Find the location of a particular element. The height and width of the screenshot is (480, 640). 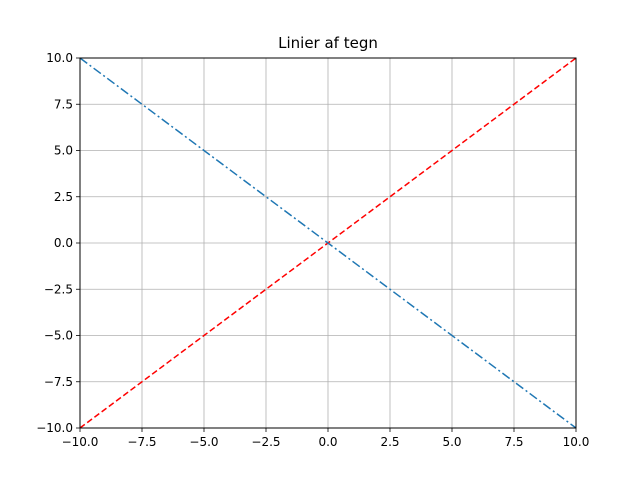

x-tick-label: 0.0 is located at coordinates (327, 442).